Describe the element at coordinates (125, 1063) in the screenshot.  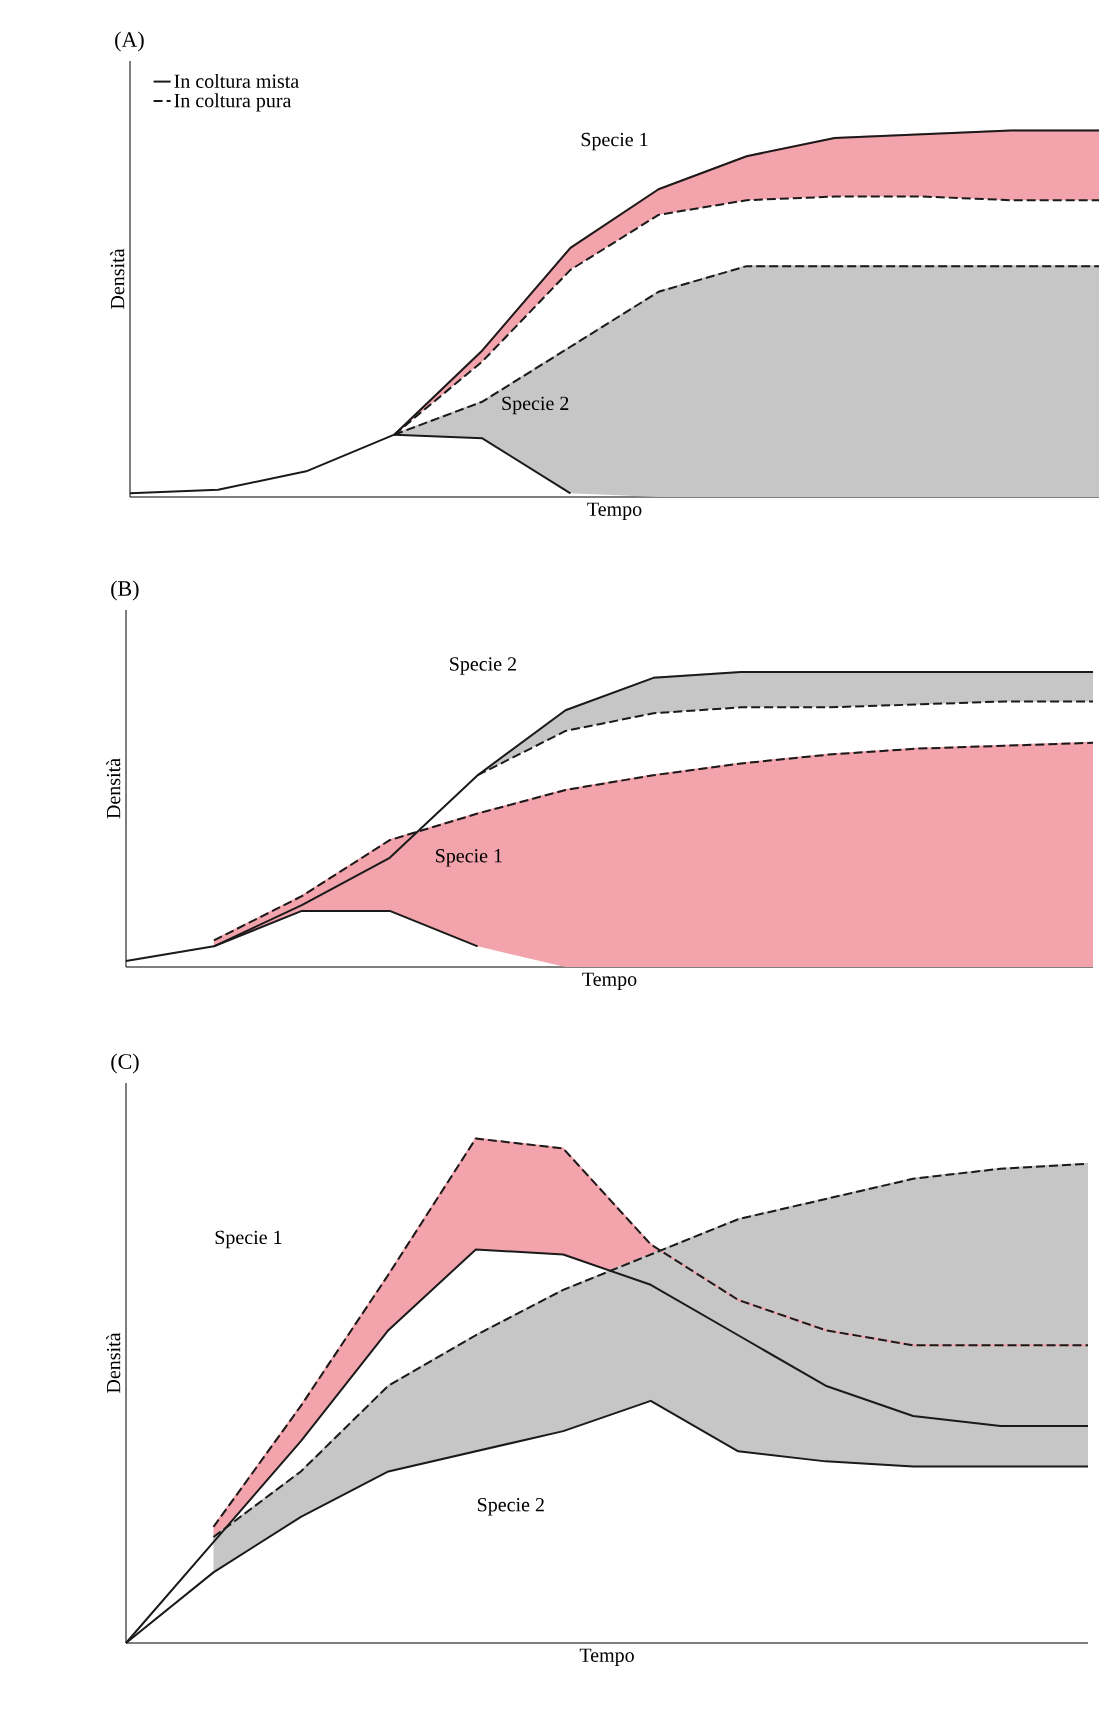
I see `chart-title: (C)` at that location.